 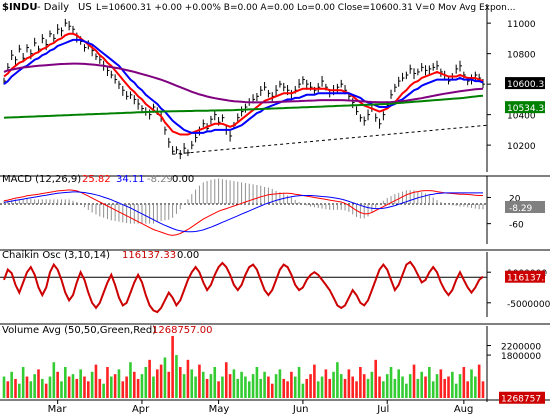 I want to click on macd-y-tick-label: -60, so click(x=516, y=226).